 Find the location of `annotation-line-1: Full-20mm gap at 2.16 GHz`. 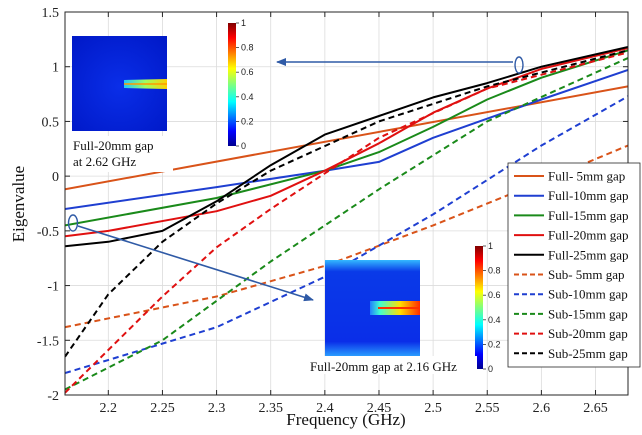

annotation-line-1: Full-20mm gap at 2.16 GHz is located at coordinates (383, 366).